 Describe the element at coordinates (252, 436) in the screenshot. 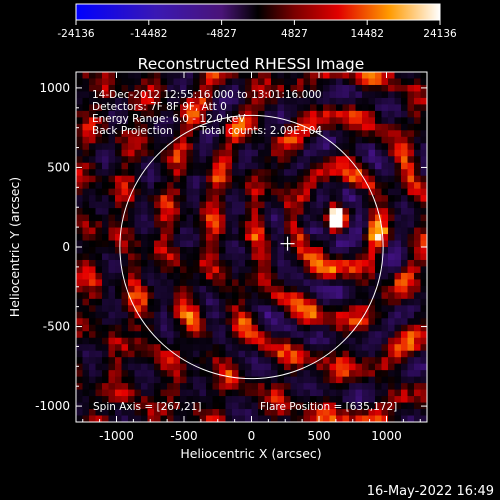

I see `x-tick-label: 0` at that location.